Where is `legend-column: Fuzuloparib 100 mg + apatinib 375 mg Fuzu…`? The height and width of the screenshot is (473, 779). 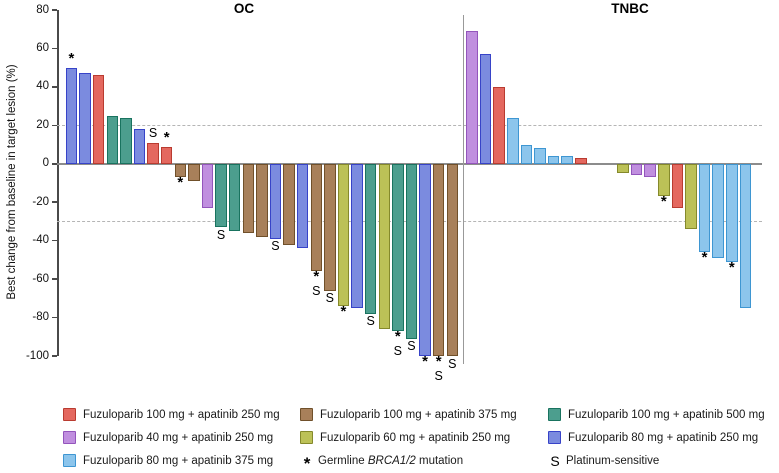
legend-column: Fuzuloparib 100 mg + apatinib 375 mg Fuzu… is located at coordinates (408, 437).